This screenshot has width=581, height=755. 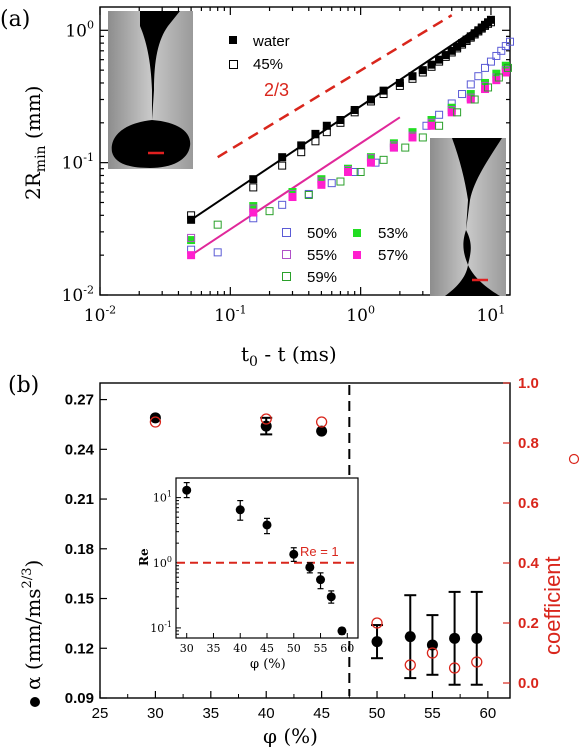 What do you see at coordinates (560, 554) in the screenshot?
I see `panel-b-right-y-axis-label: coefficient` at bounding box center [560, 554].